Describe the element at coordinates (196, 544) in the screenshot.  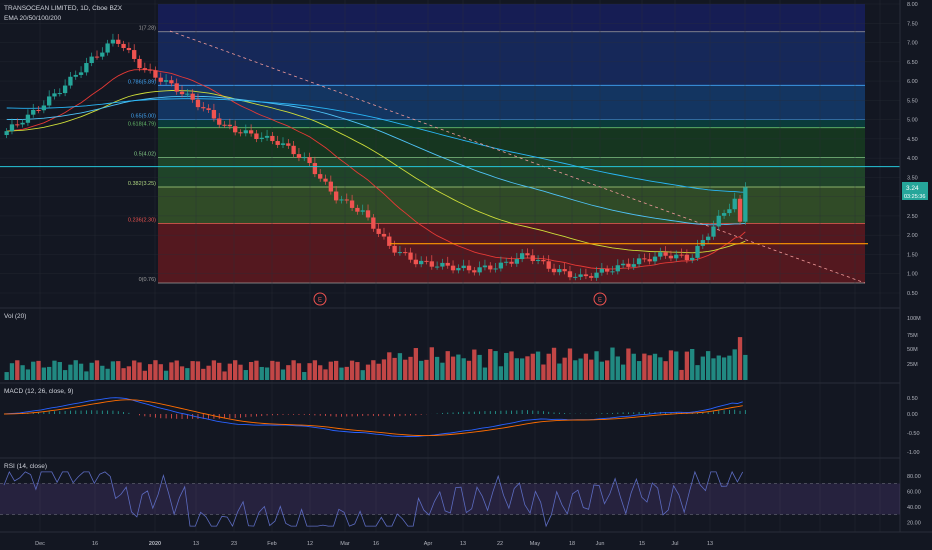
I see `time-tick: 13` at that location.